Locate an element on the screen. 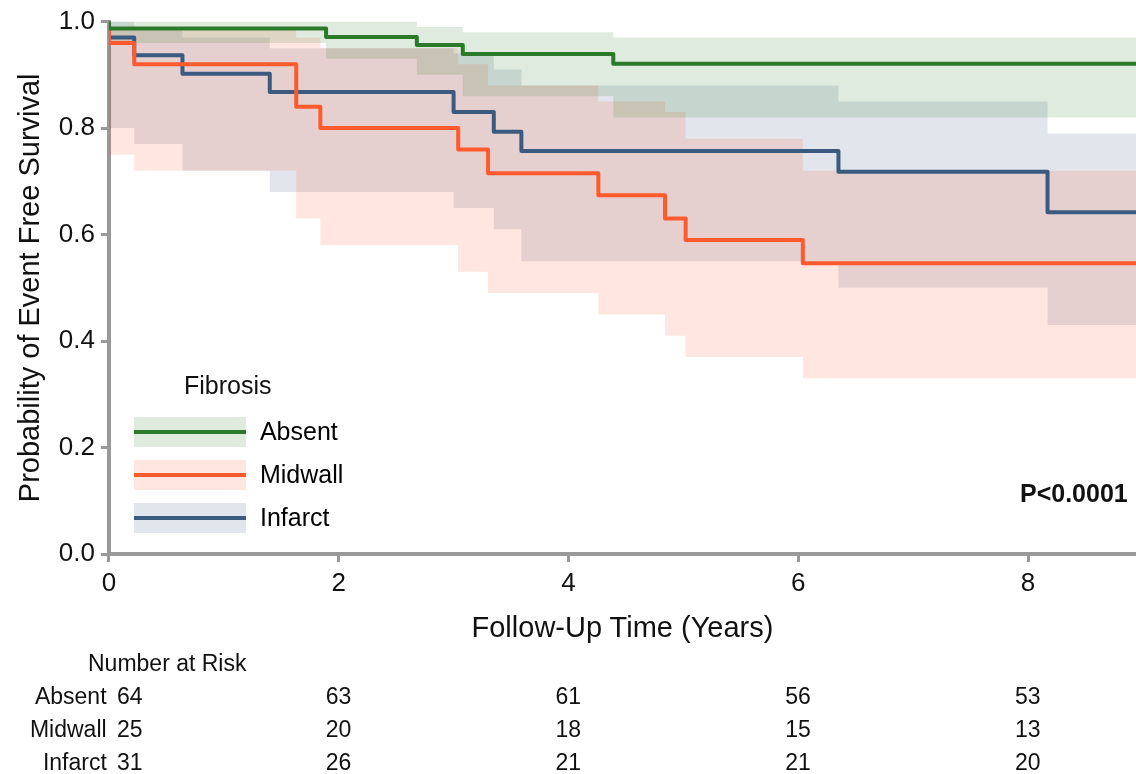  text: 13 is located at coordinates (1028, 729).